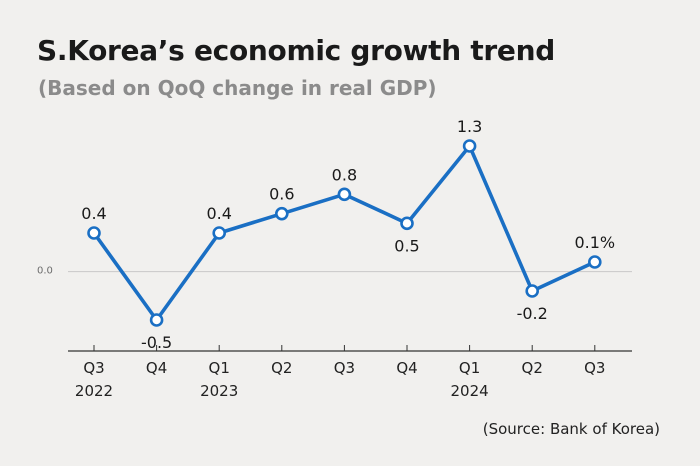  Describe the element at coordinates (532, 313) in the screenshot. I see `data-label: -0.2` at that location.